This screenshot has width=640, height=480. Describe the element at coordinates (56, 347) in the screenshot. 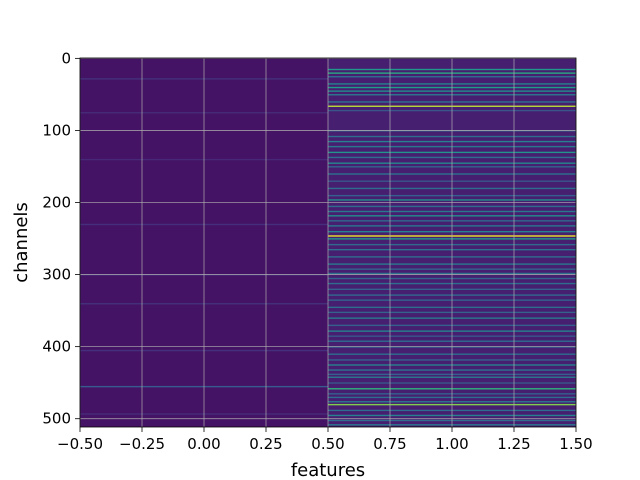

I see `y-tick-label: 400` at that location.